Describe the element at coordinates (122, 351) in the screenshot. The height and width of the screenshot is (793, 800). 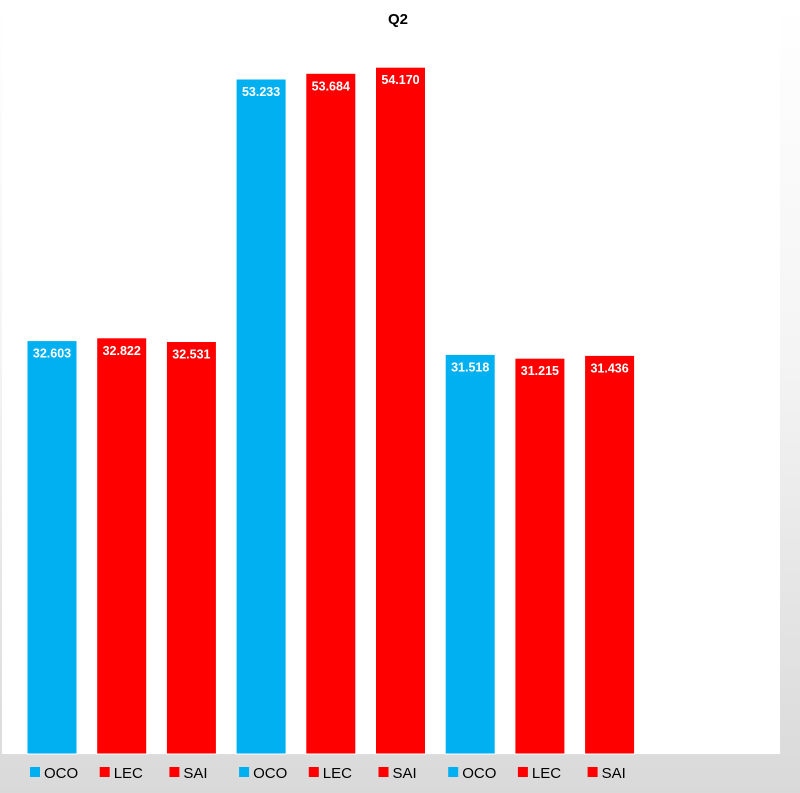
I see `data-label-2: 32.822` at that location.